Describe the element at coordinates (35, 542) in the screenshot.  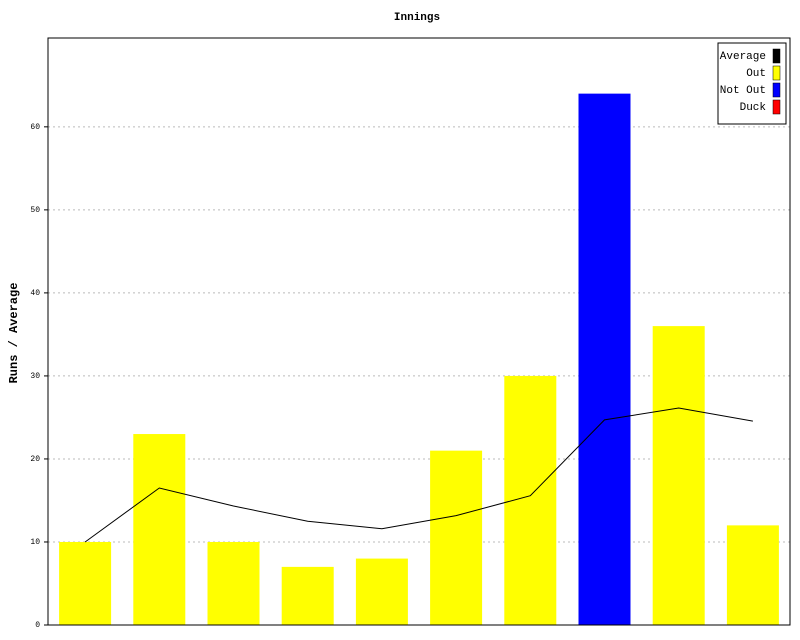
I see `y-tick-label: 10` at that location.